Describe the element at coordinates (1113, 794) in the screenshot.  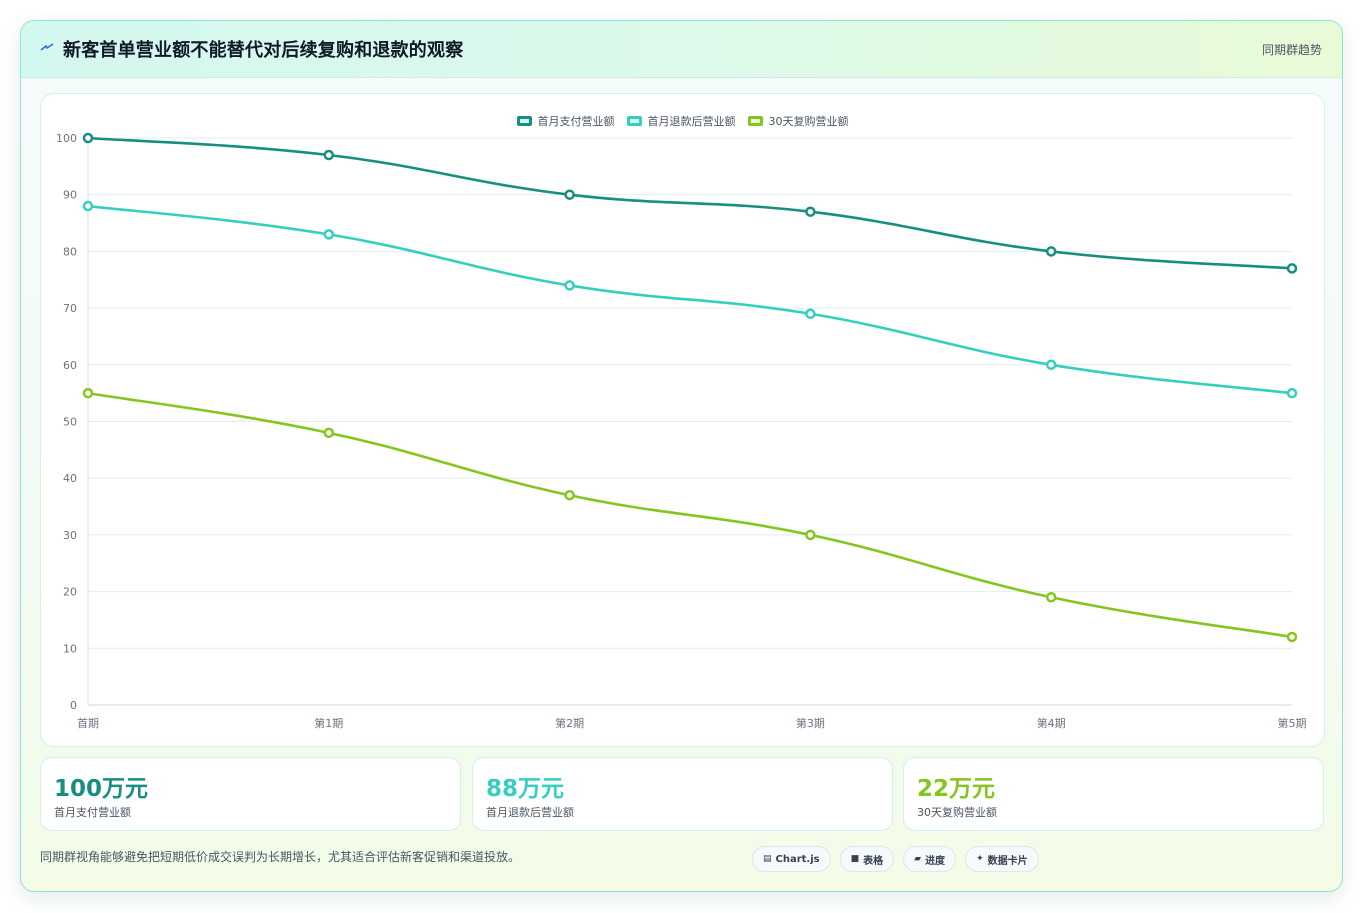
I see `stat-card: 22万元 30天复购营业额` at that location.